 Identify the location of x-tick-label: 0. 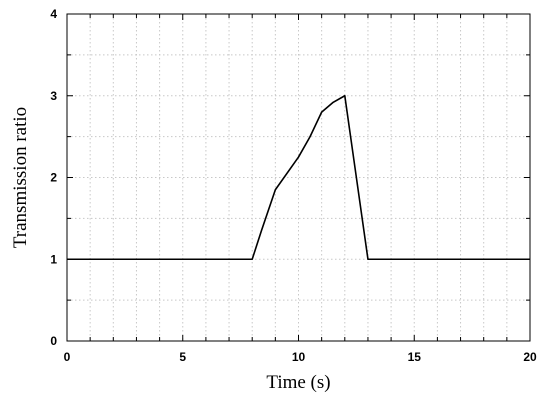
(67, 357).